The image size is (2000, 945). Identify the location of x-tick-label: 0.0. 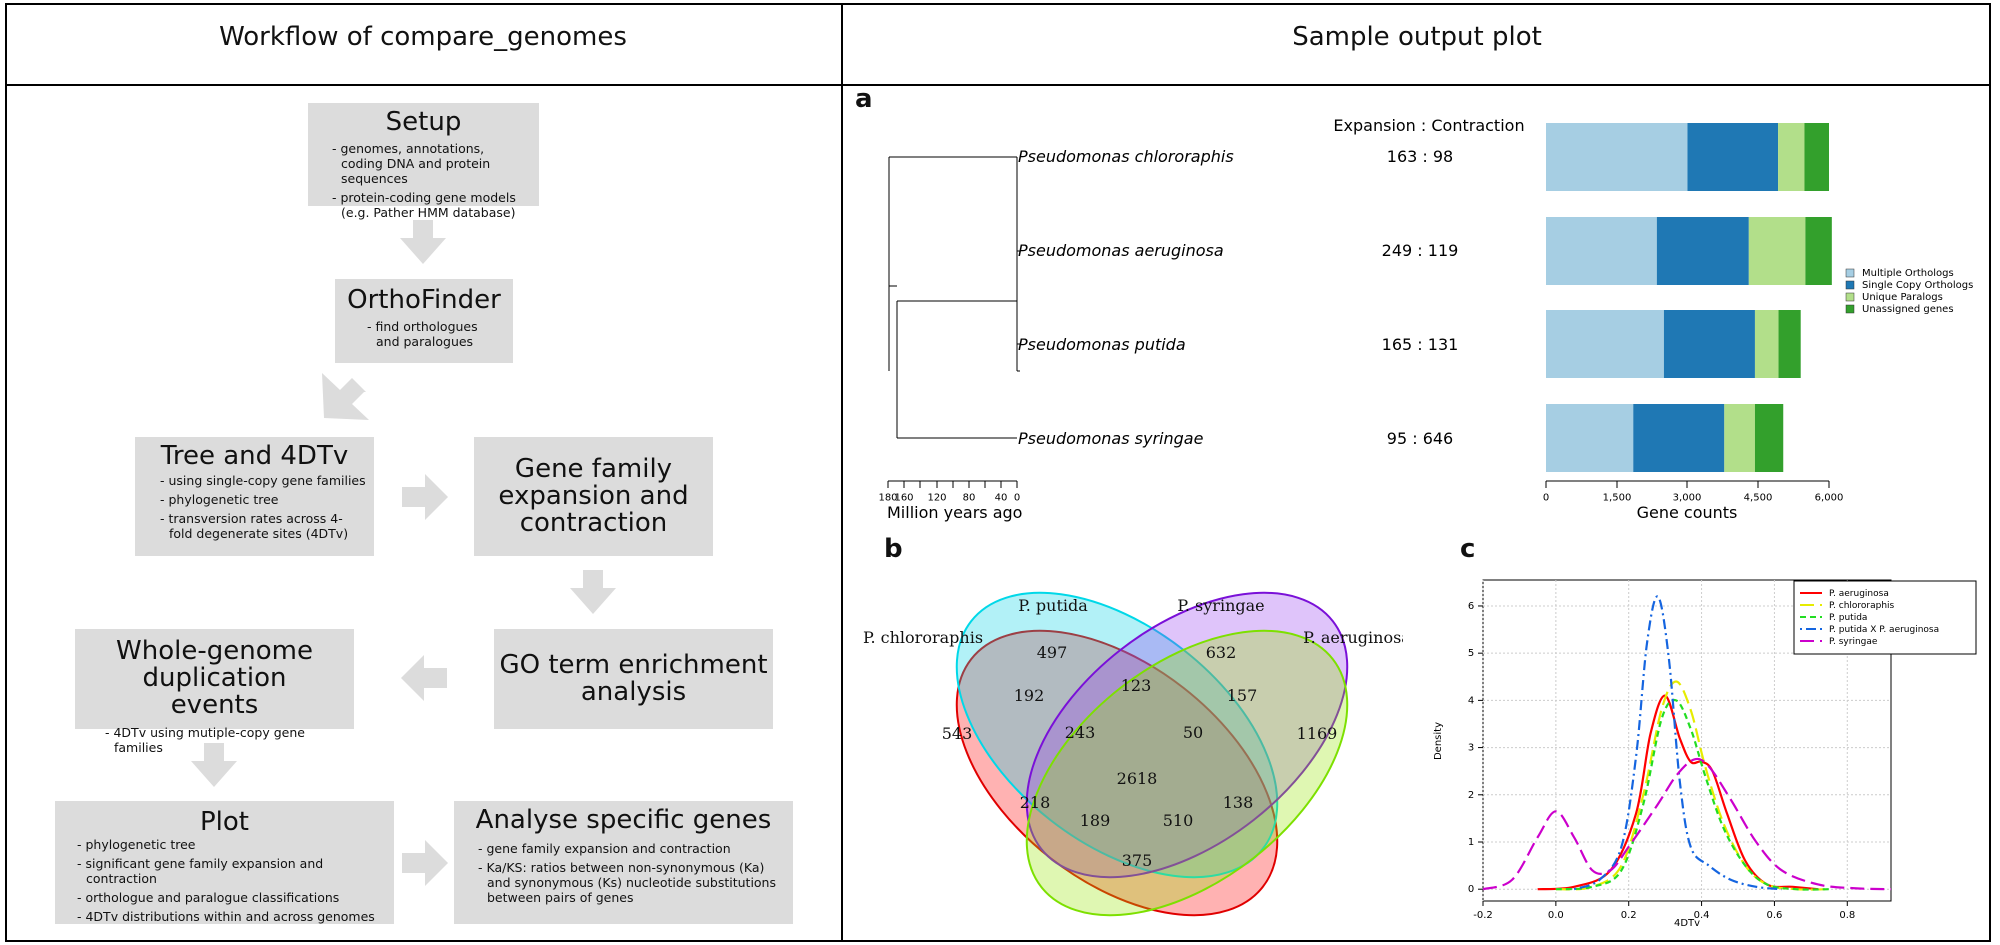
(1556, 915).